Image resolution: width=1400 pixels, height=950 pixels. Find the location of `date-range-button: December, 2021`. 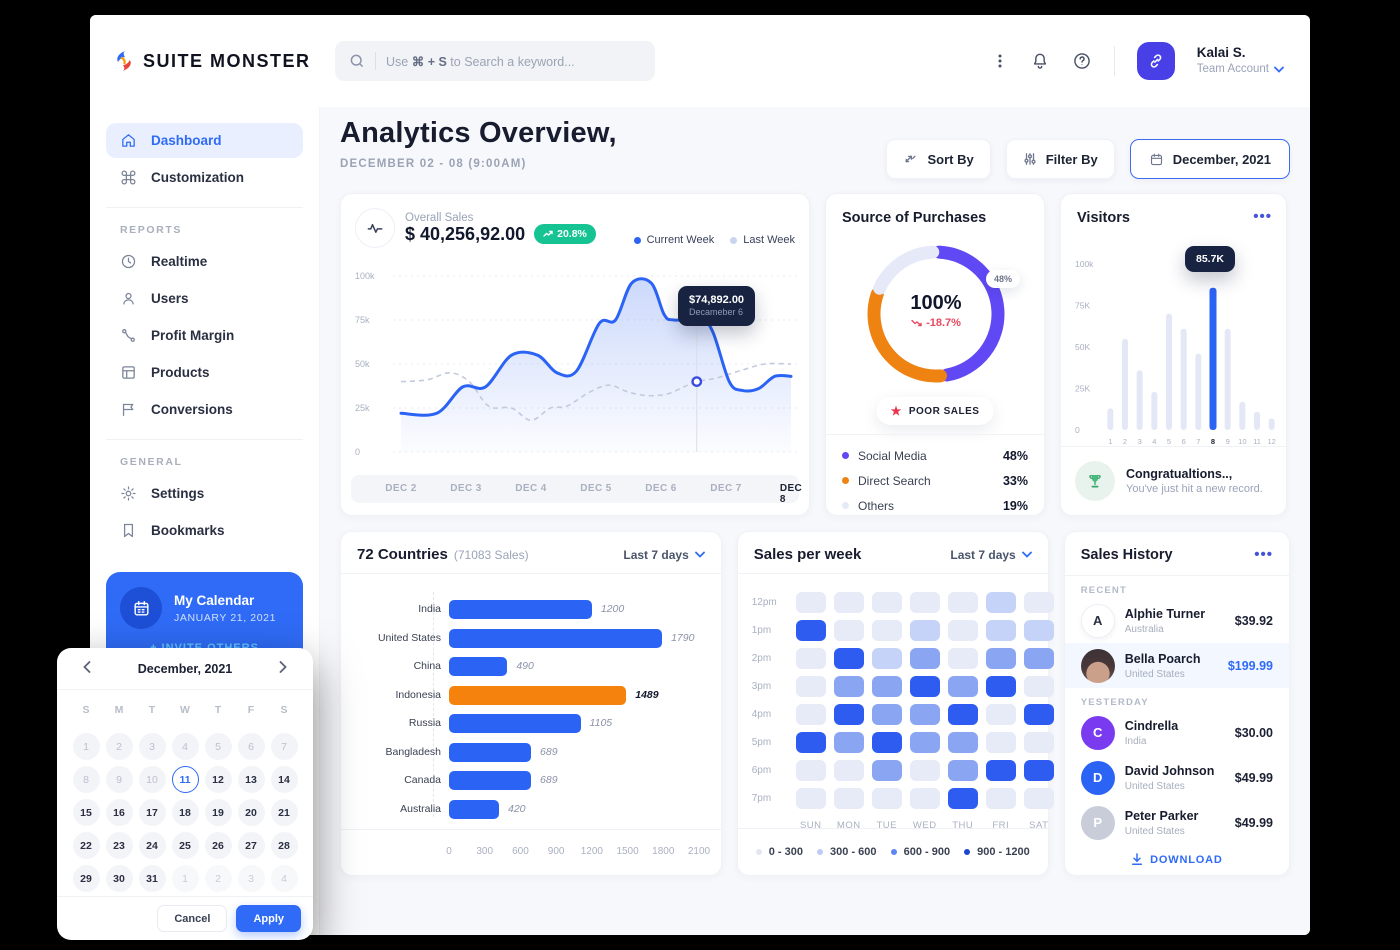

date-range-button: December, 2021 is located at coordinates (1209, 159).